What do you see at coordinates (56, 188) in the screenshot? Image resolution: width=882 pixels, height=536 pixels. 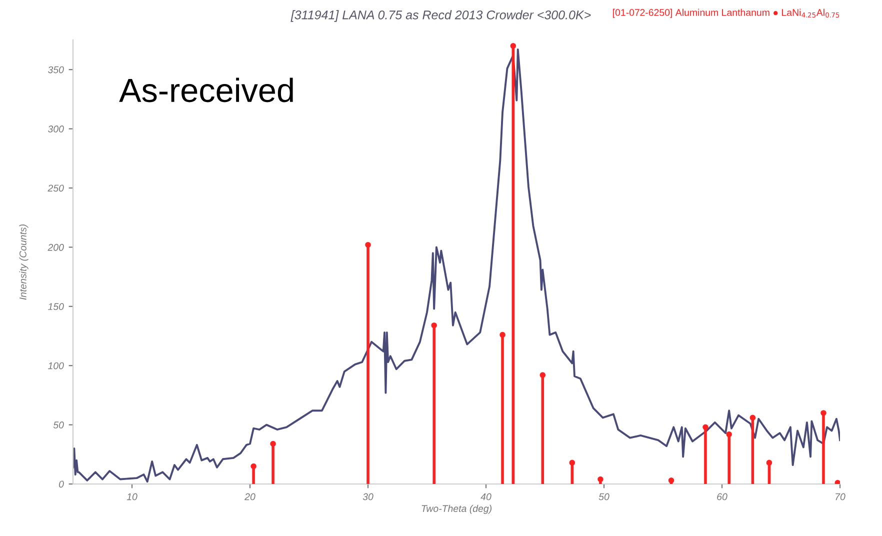 I see `y-tick-label: 250` at bounding box center [56, 188].